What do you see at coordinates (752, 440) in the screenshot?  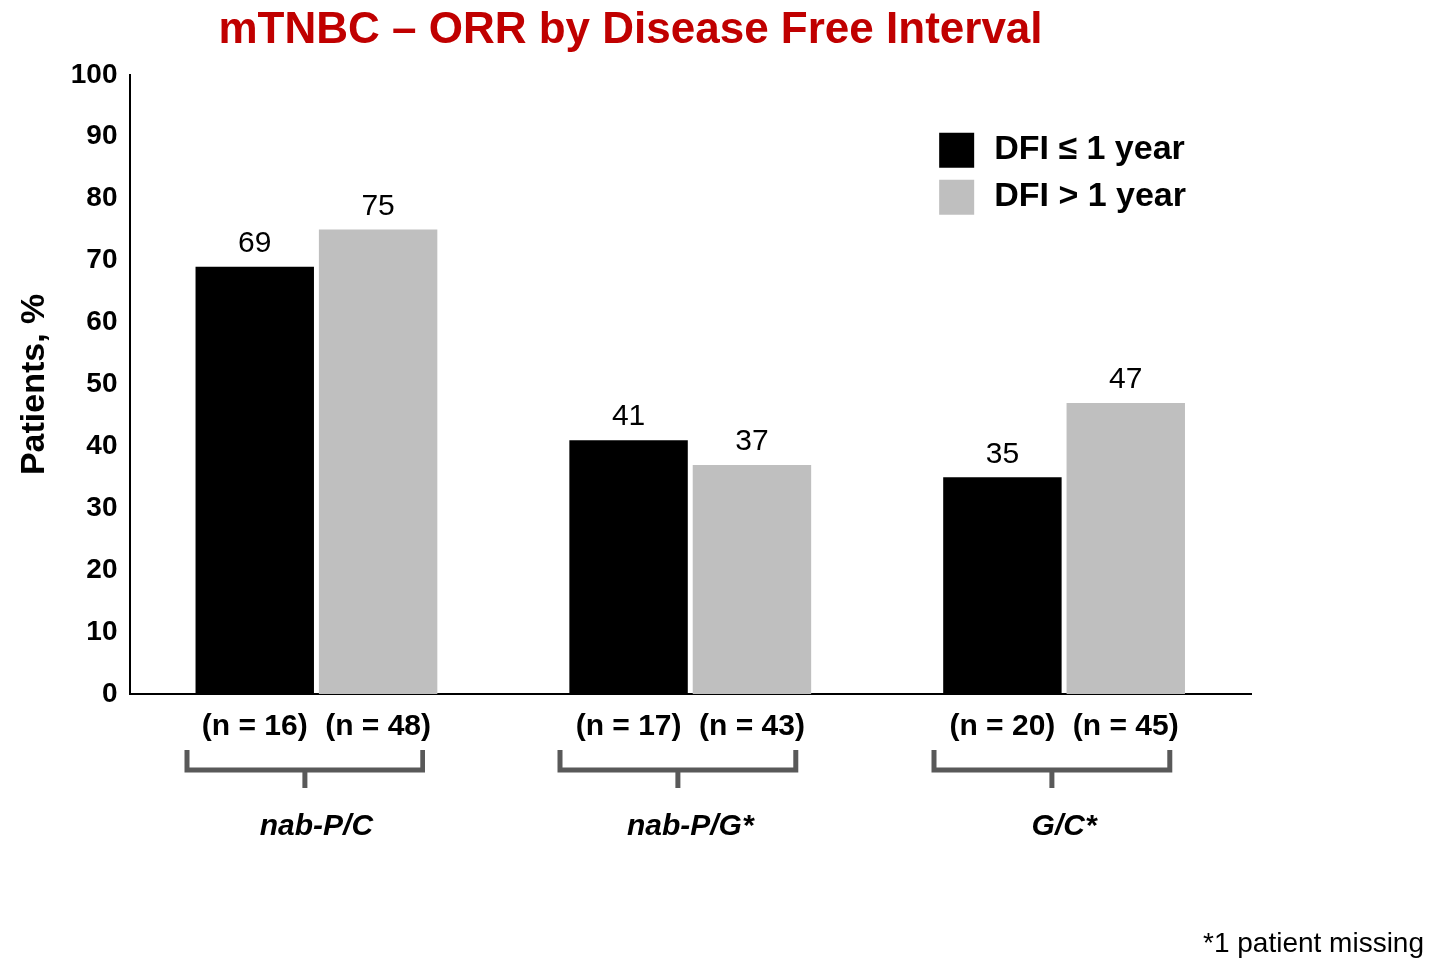 I see `data-label: 37` at bounding box center [752, 440].